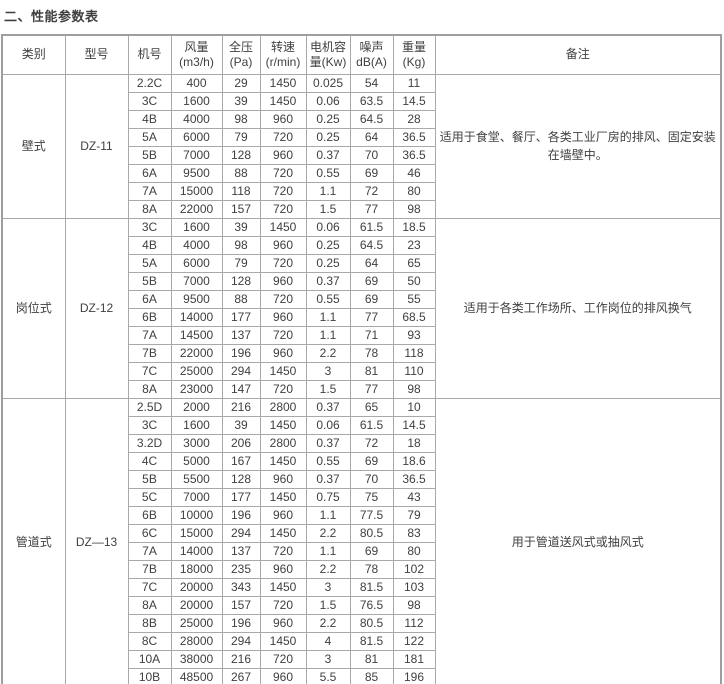  Describe the element at coordinates (328, 137) in the screenshot. I see `table-cell-motor-capacity: 0.25` at that location.